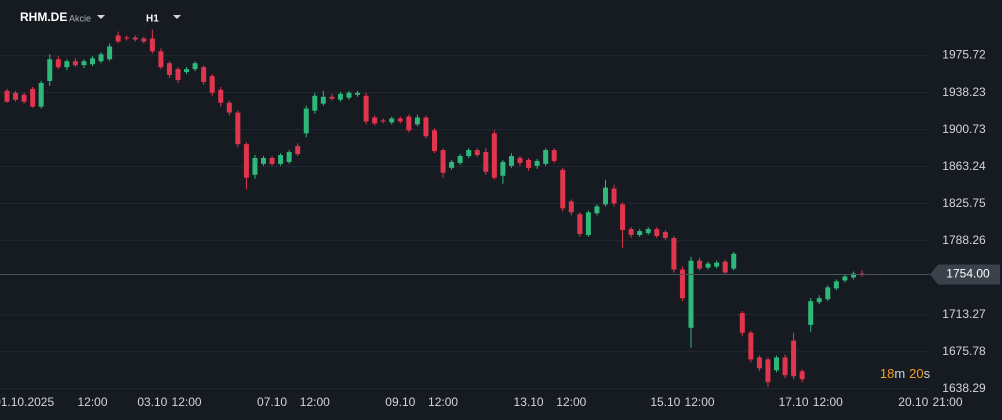 Image resolution: width=1002 pixels, height=420 pixels. Describe the element at coordinates (947, 402) in the screenshot. I see `x-tick-label: 21:00` at that location.